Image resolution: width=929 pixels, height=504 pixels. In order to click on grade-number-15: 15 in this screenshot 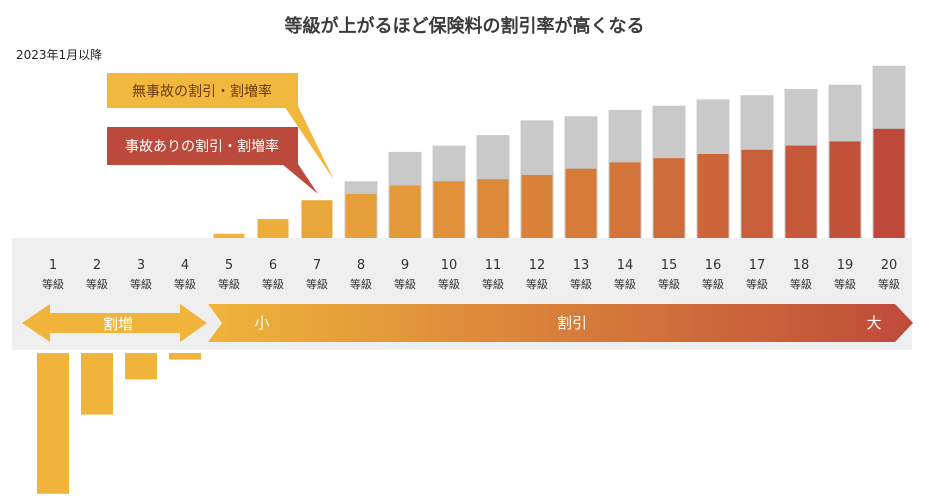, I will do `click(669, 265)`.